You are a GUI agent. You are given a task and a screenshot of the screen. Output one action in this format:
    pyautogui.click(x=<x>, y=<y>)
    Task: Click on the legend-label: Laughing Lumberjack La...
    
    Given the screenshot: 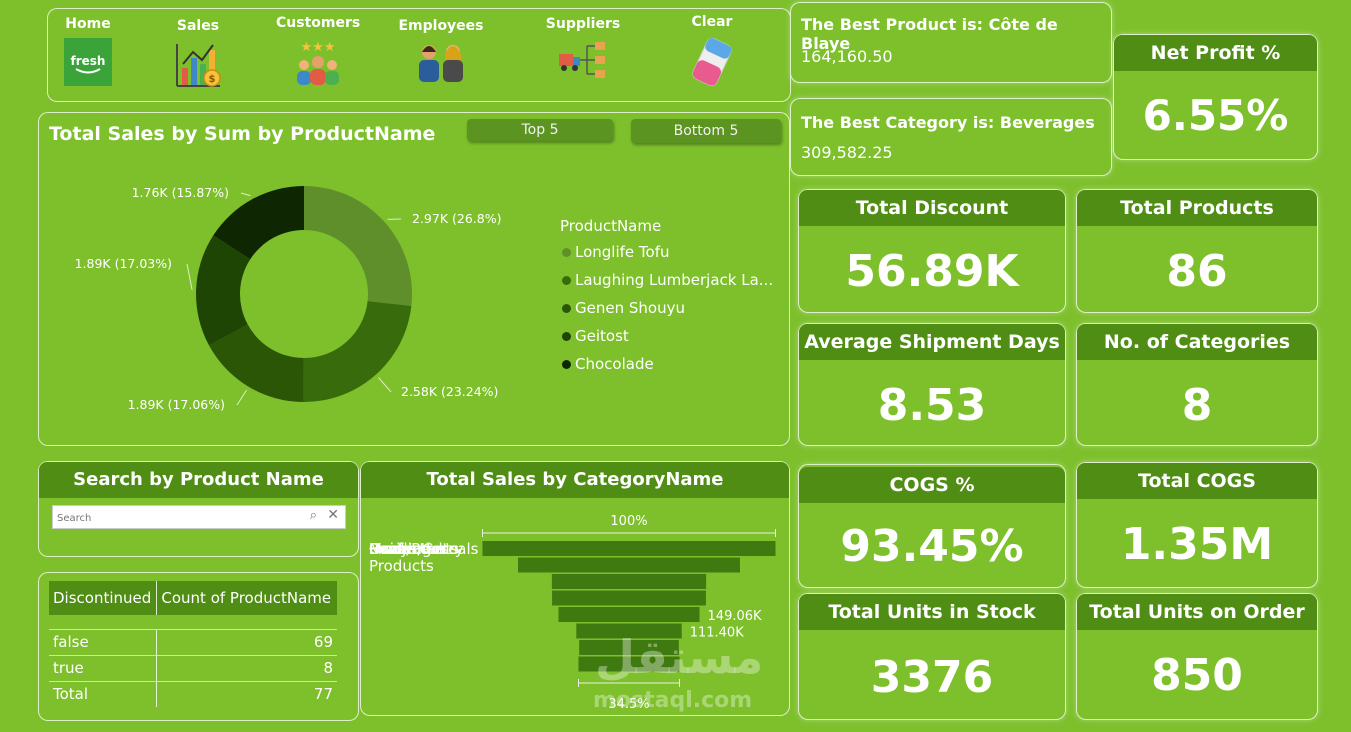 What is the action you would take?
    pyautogui.click(x=674, y=280)
    